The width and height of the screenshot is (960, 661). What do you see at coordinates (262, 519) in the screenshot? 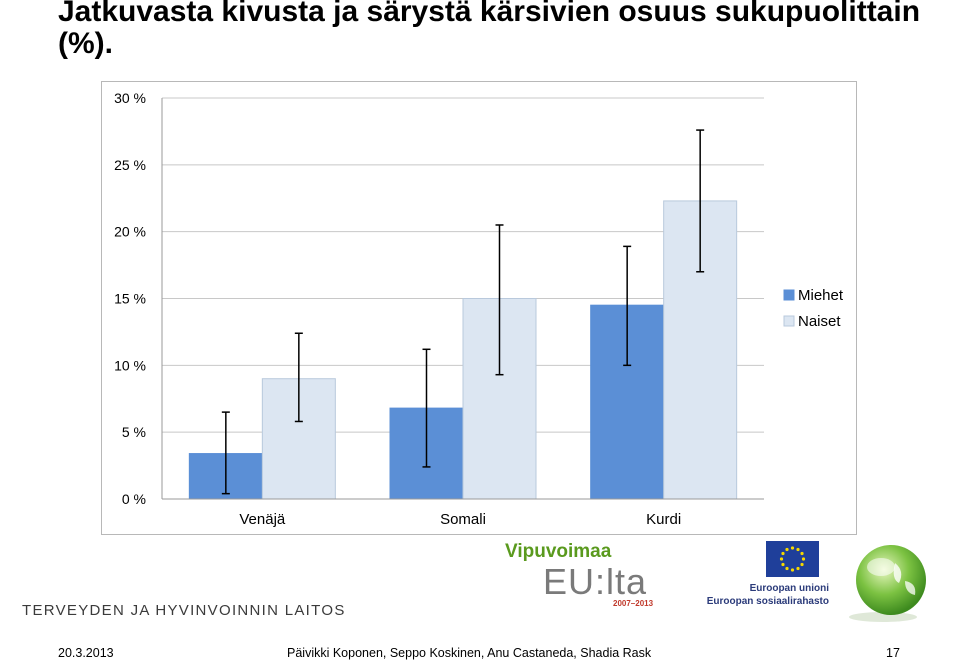
I see `x-category-label: Venäjä` at bounding box center [262, 519].